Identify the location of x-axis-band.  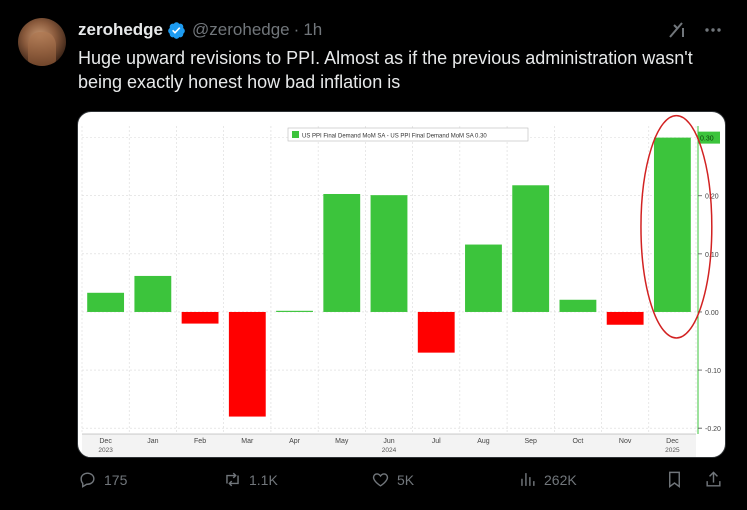
(389, 445).